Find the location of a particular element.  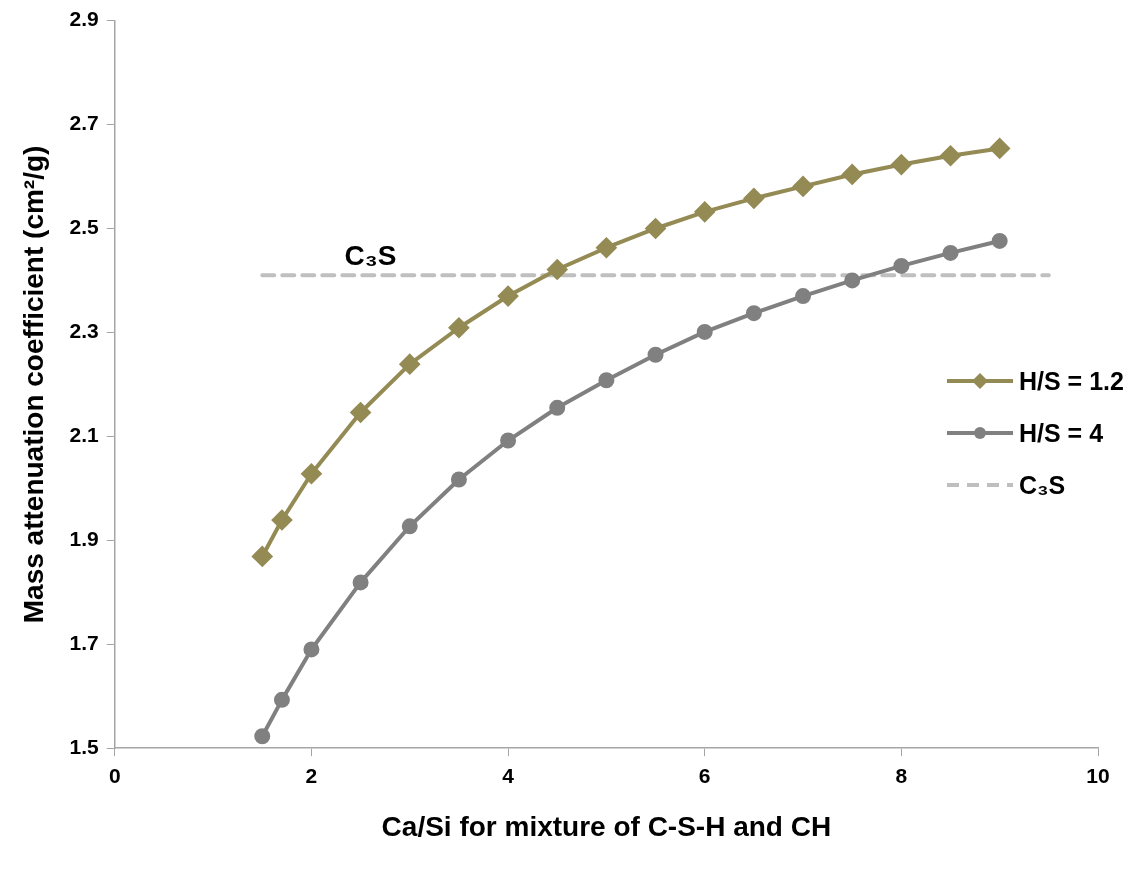

x-tick-label: 10 is located at coordinates (1098, 775).